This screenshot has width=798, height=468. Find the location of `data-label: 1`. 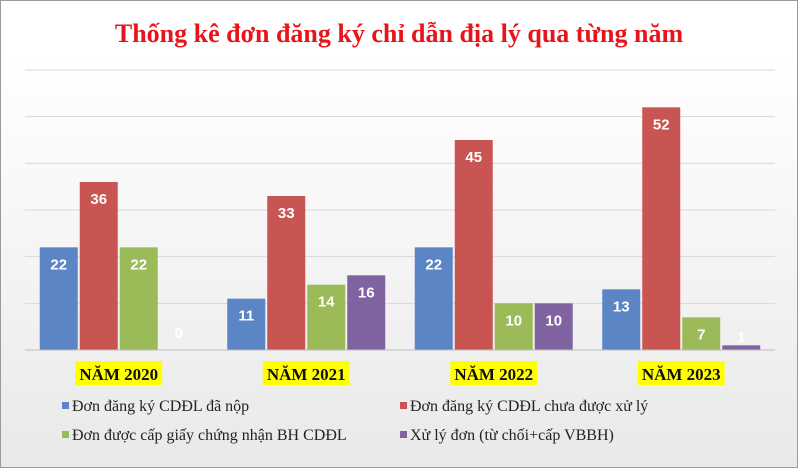

data-label: 1 is located at coordinates (741, 337).